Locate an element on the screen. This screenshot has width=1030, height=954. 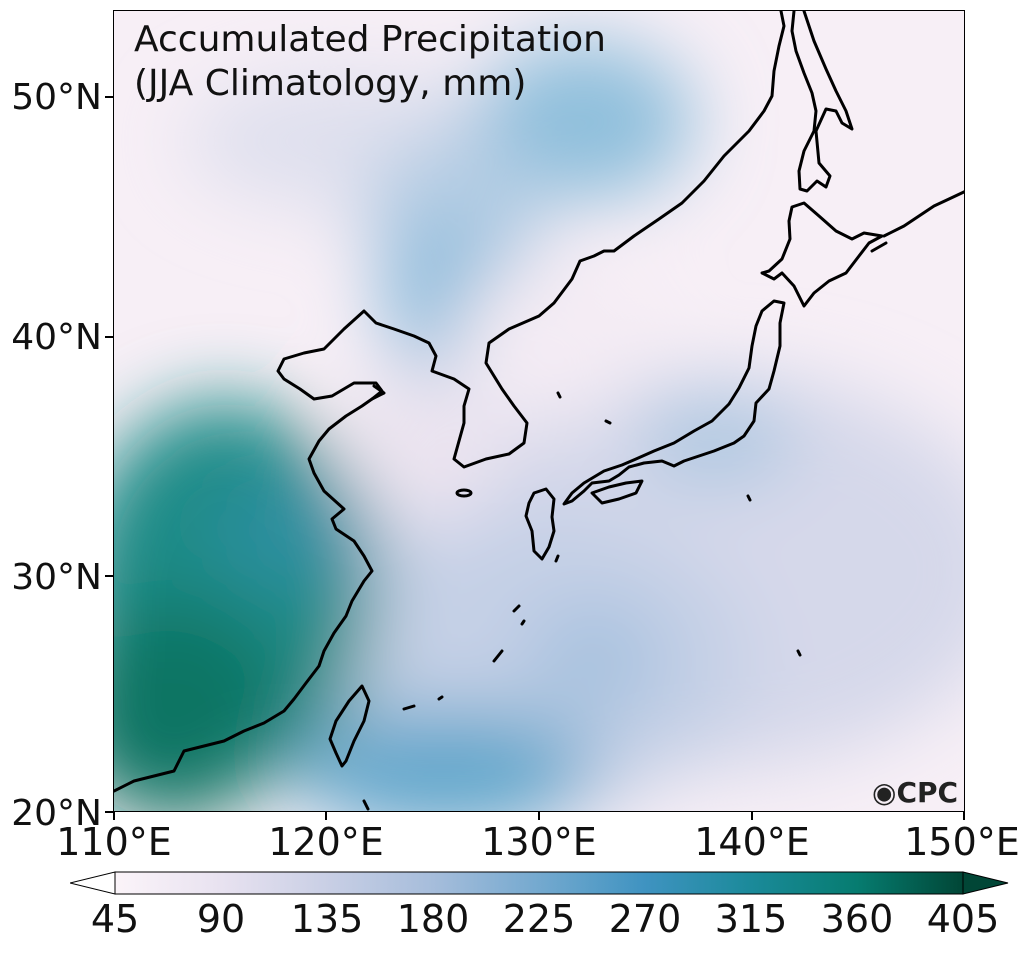
lat-label-40: 40°N is located at coordinates (56, 337).